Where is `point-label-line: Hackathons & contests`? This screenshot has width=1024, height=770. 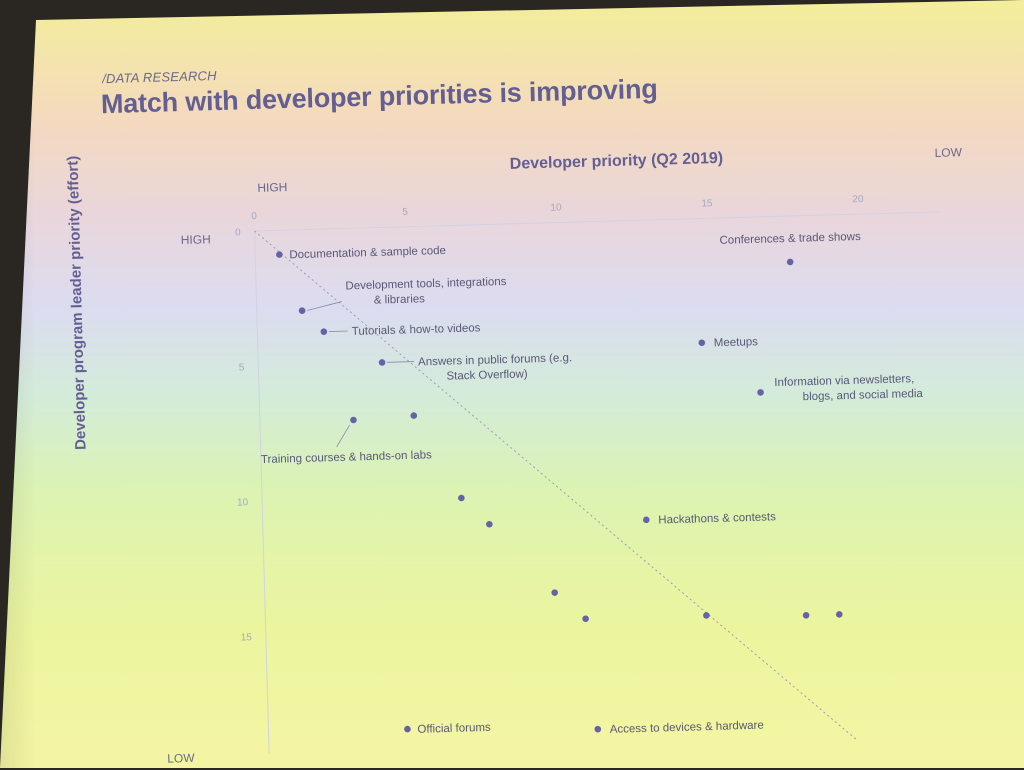 point-label-line: Hackathons & contests is located at coordinates (717, 518).